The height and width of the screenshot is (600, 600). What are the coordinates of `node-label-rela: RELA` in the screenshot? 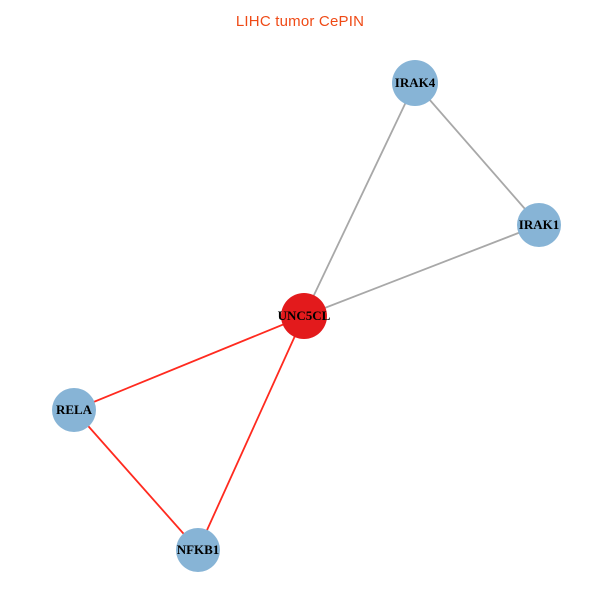 It's located at (74, 409).